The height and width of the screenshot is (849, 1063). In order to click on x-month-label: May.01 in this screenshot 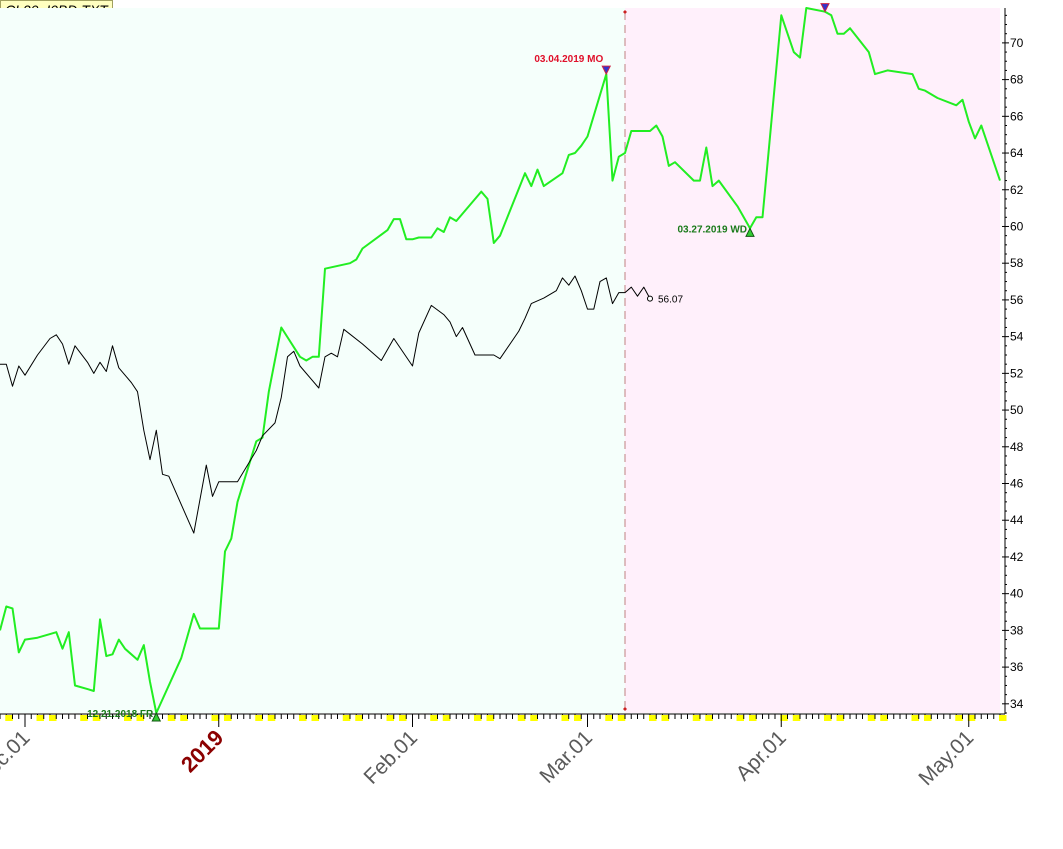, I will do `click(946, 758)`.